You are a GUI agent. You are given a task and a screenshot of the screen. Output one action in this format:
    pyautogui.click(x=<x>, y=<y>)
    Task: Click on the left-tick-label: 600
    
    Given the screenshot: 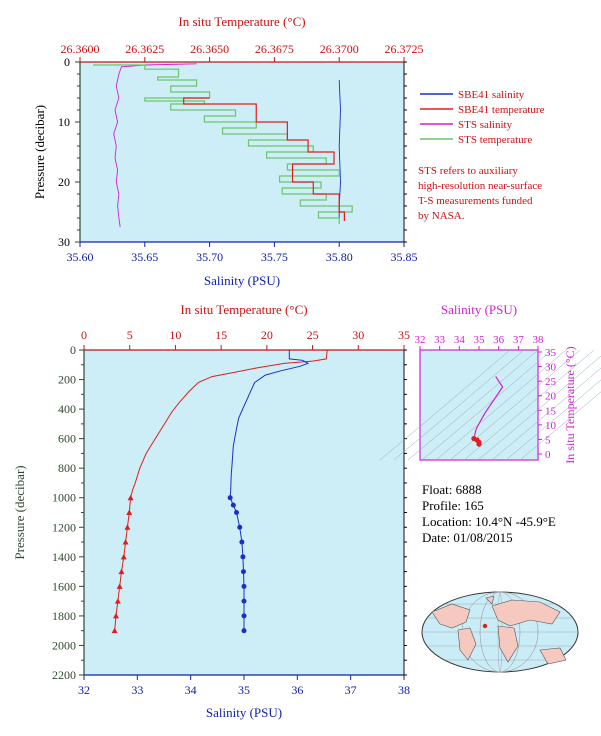 What is the action you would take?
    pyautogui.click(x=67, y=439)
    